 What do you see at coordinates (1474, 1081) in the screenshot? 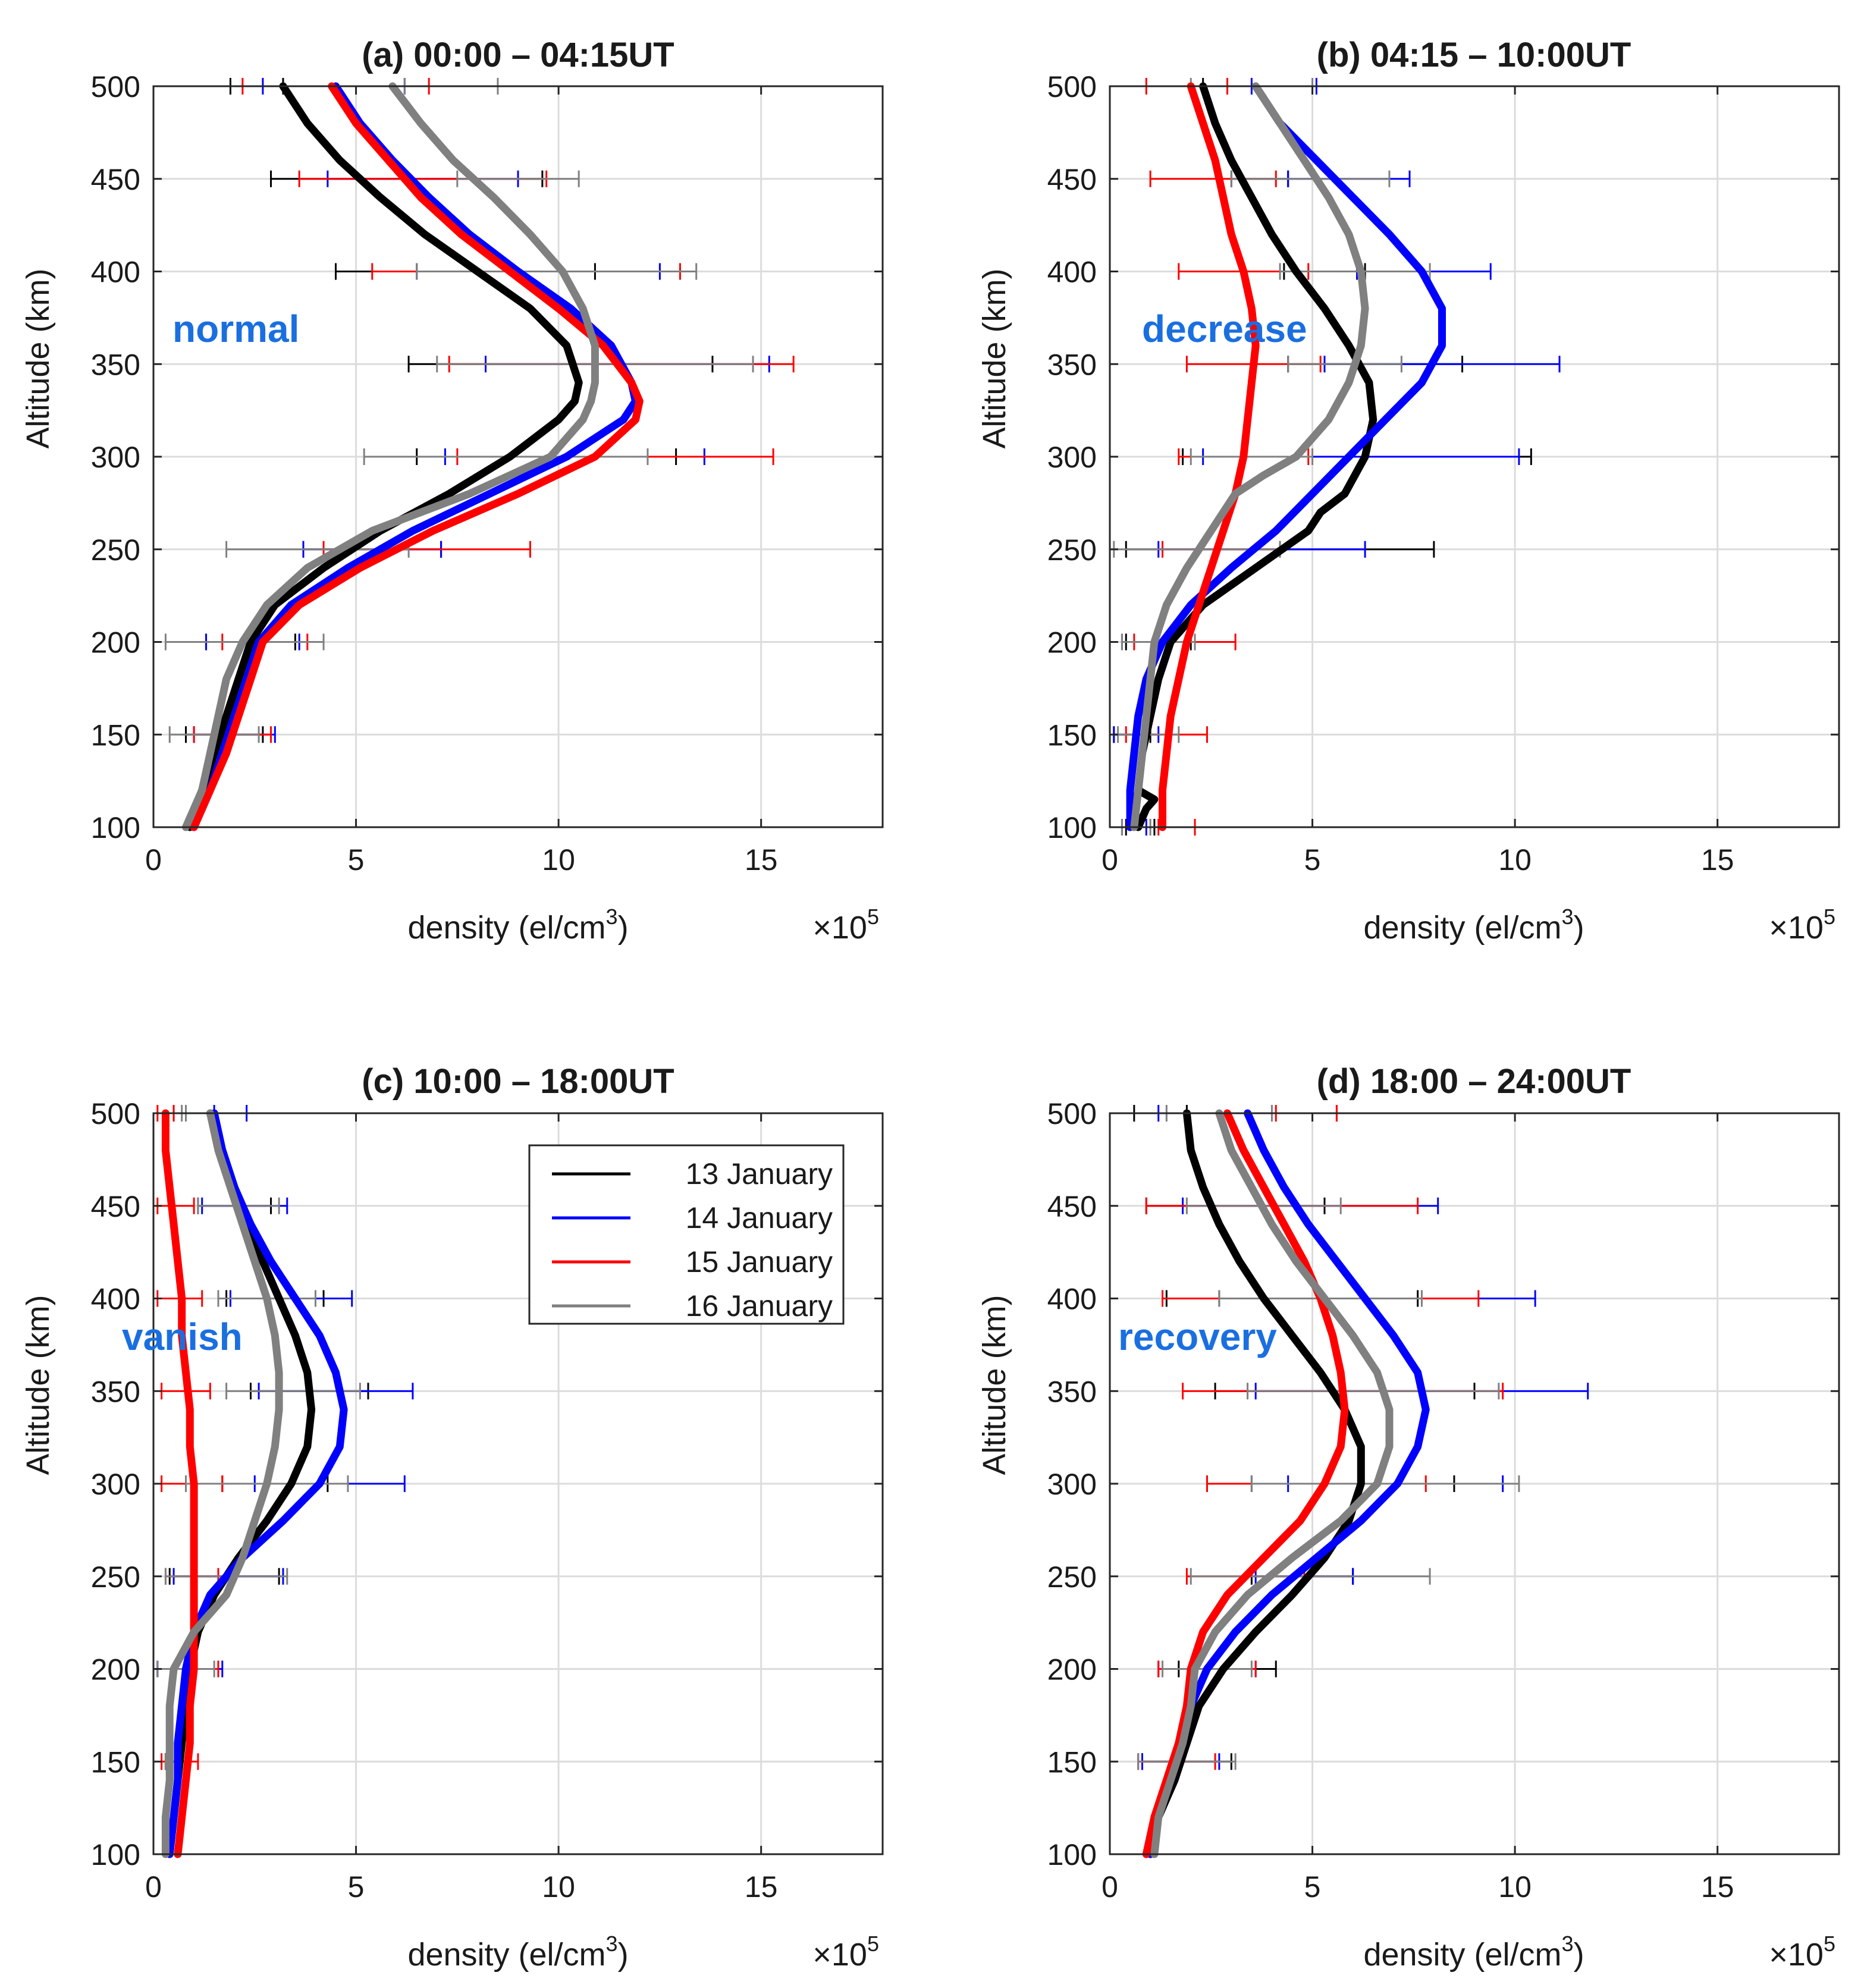
I see `panel-title: (d) 18:00 – 24:00UT` at bounding box center [1474, 1081].